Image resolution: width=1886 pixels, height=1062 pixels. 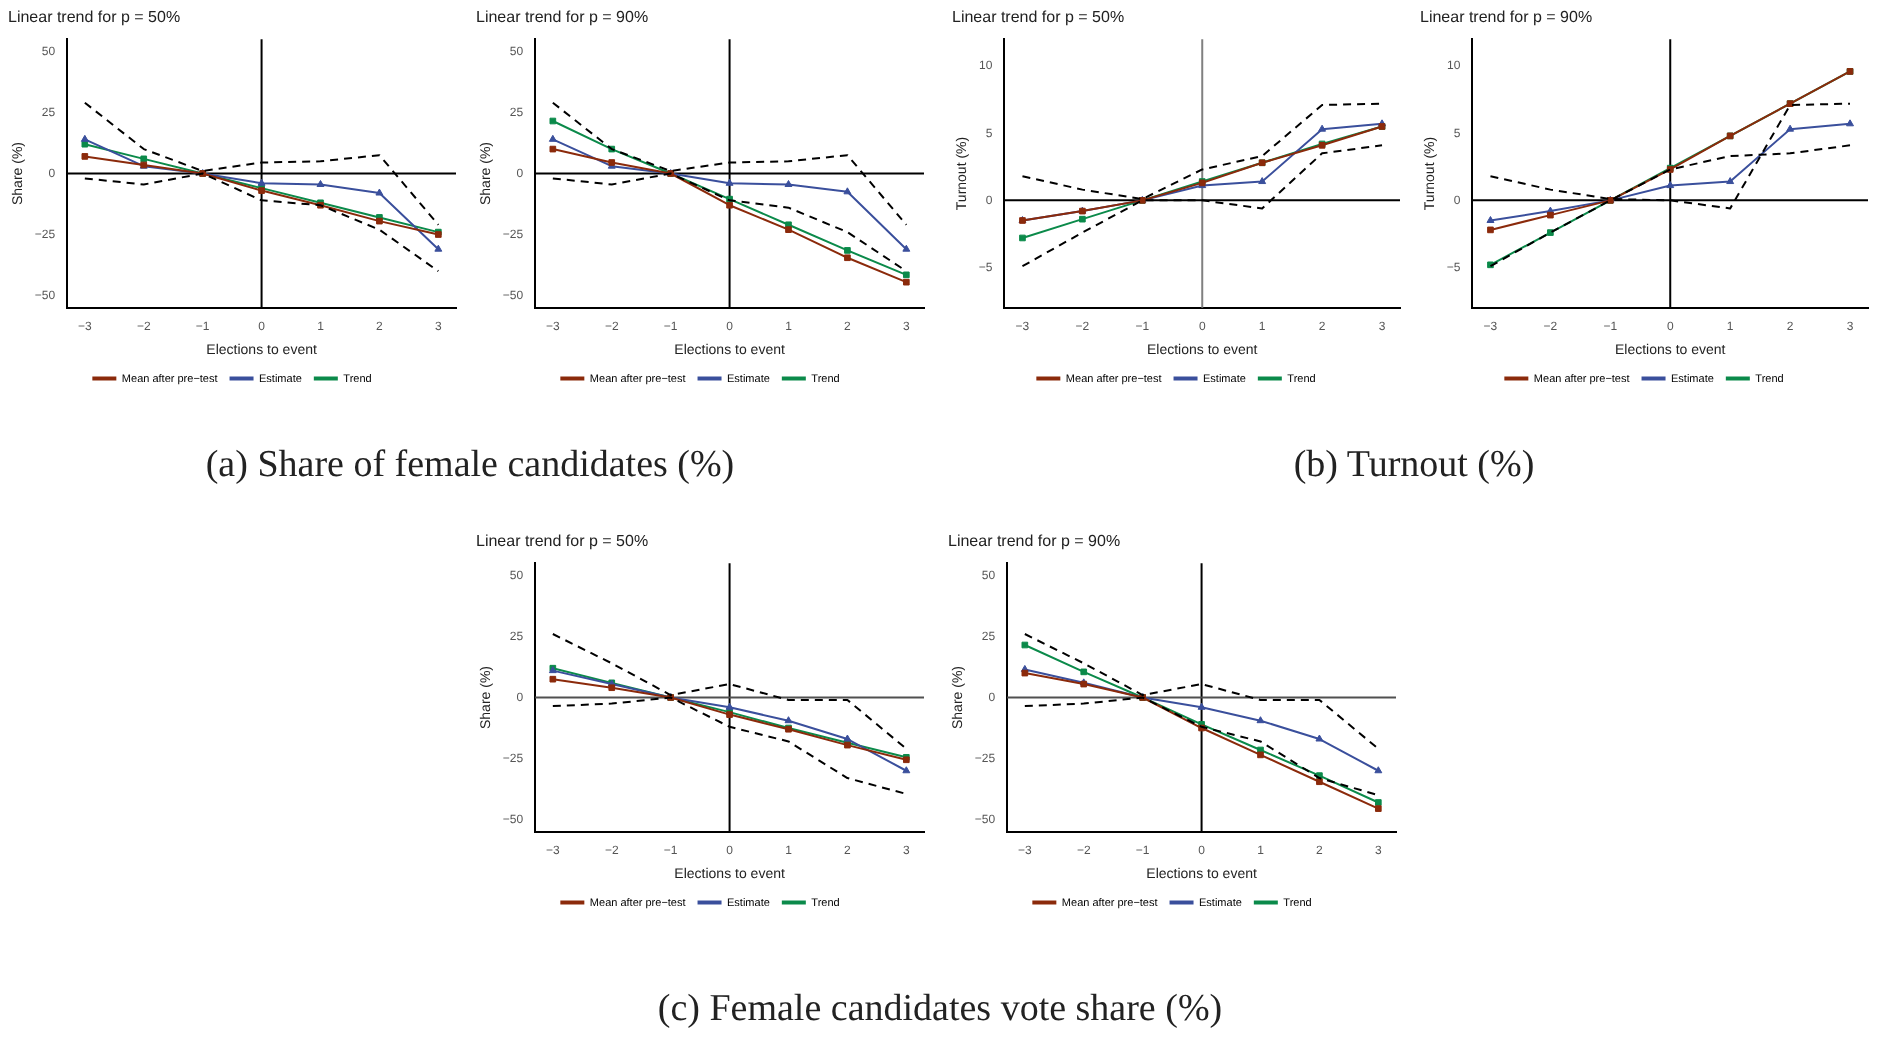 What do you see at coordinates (1414, 466) in the screenshot?
I see `text: (b) Turnout (%)` at bounding box center [1414, 466].